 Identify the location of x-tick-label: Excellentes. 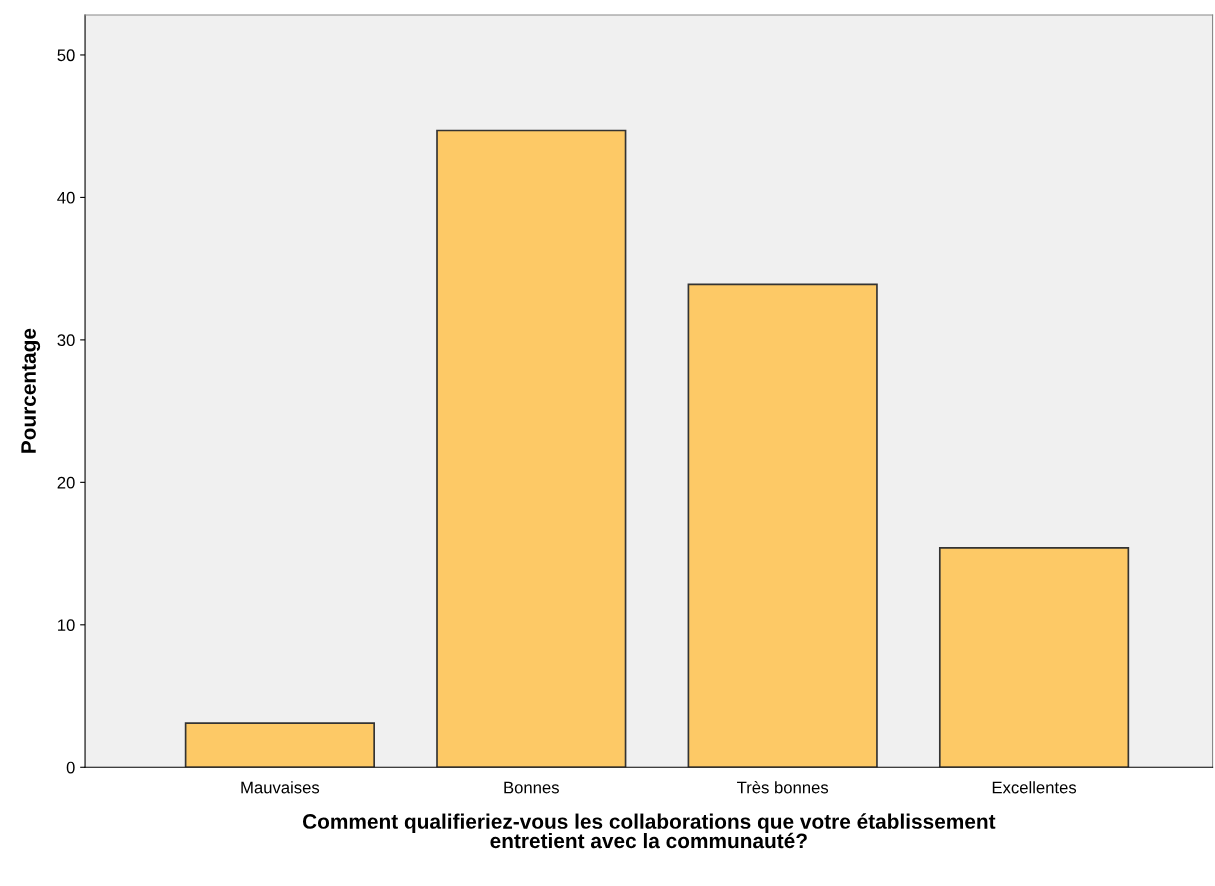
(1034, 787).